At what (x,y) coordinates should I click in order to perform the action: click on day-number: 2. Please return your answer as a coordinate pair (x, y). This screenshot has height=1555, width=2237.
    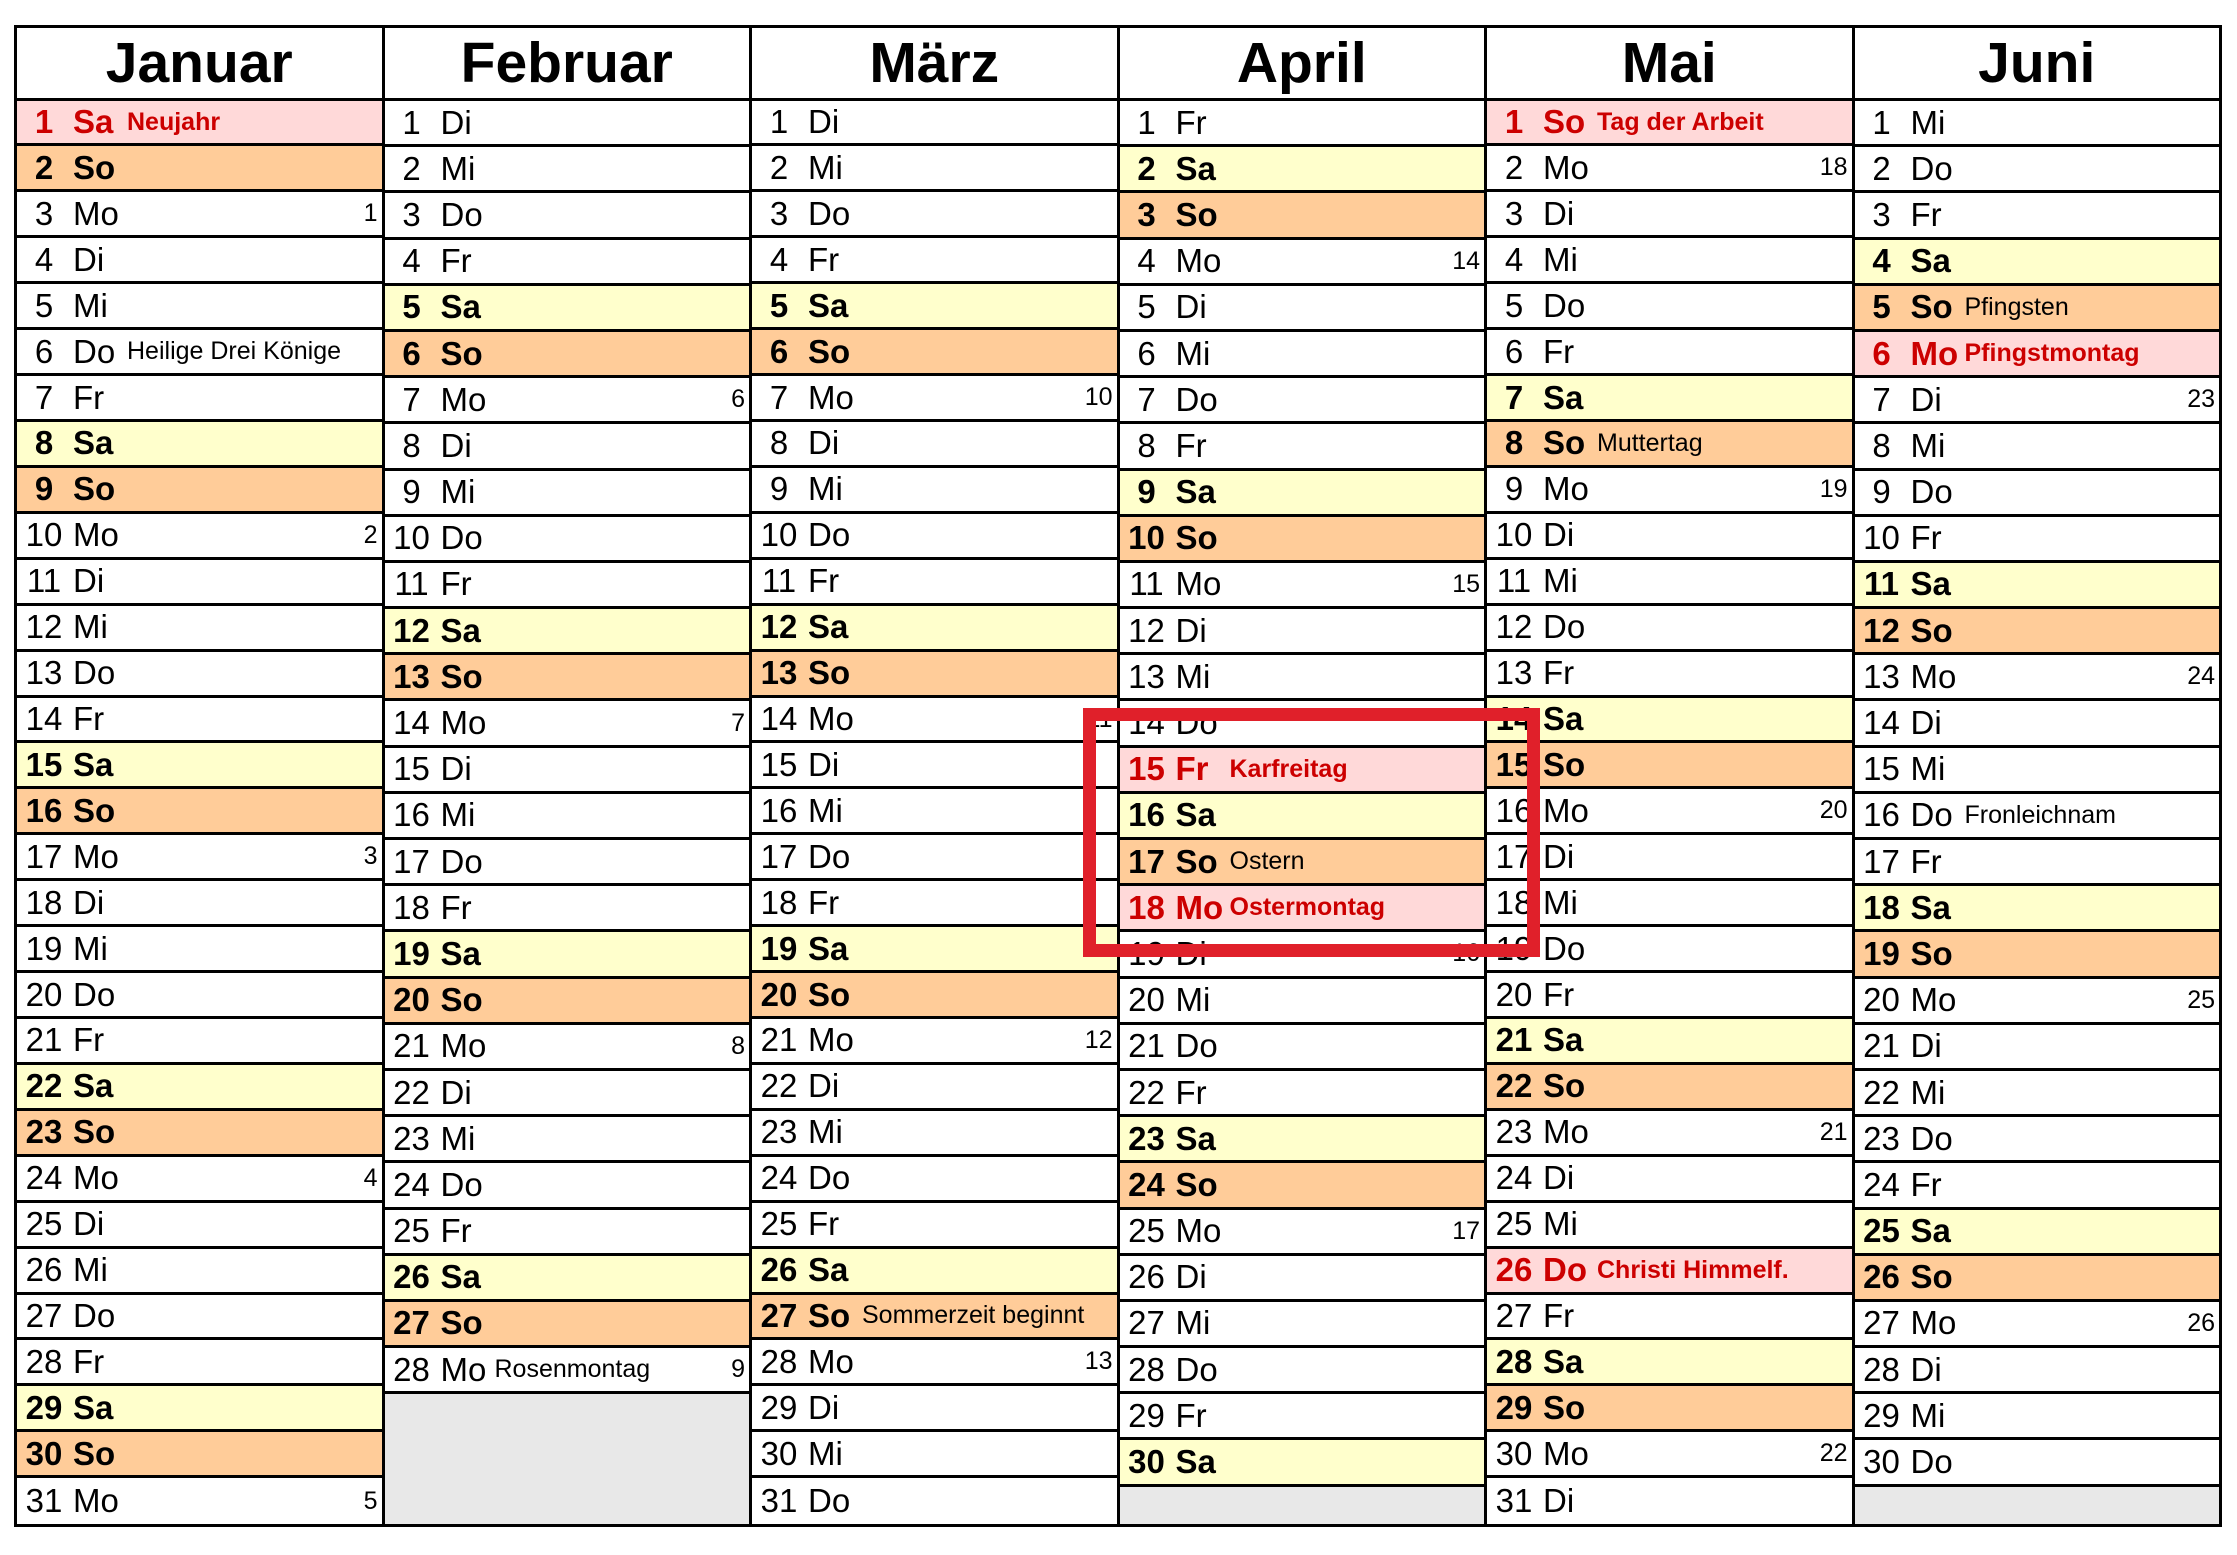
    Looking at the image, I should click on (1514, 167).